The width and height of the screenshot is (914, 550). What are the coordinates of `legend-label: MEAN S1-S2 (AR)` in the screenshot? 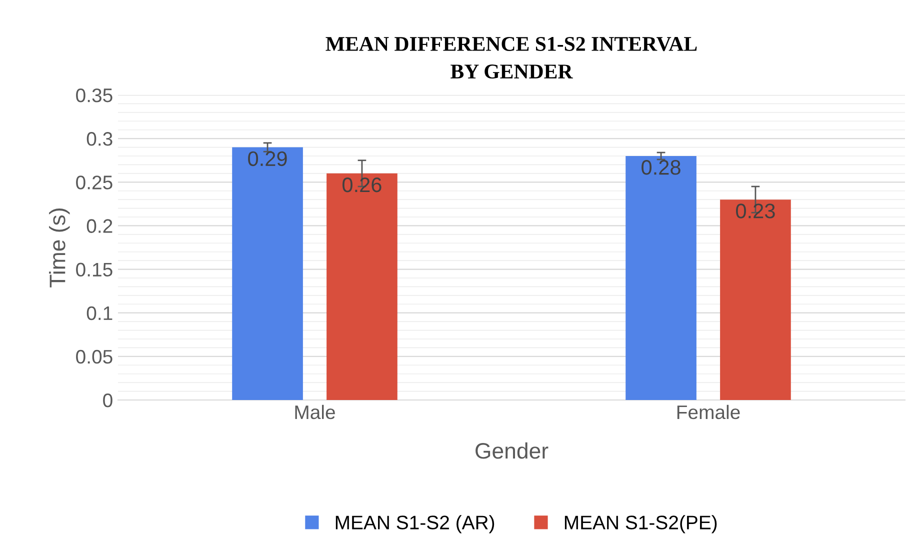 It's located at (415, 524).